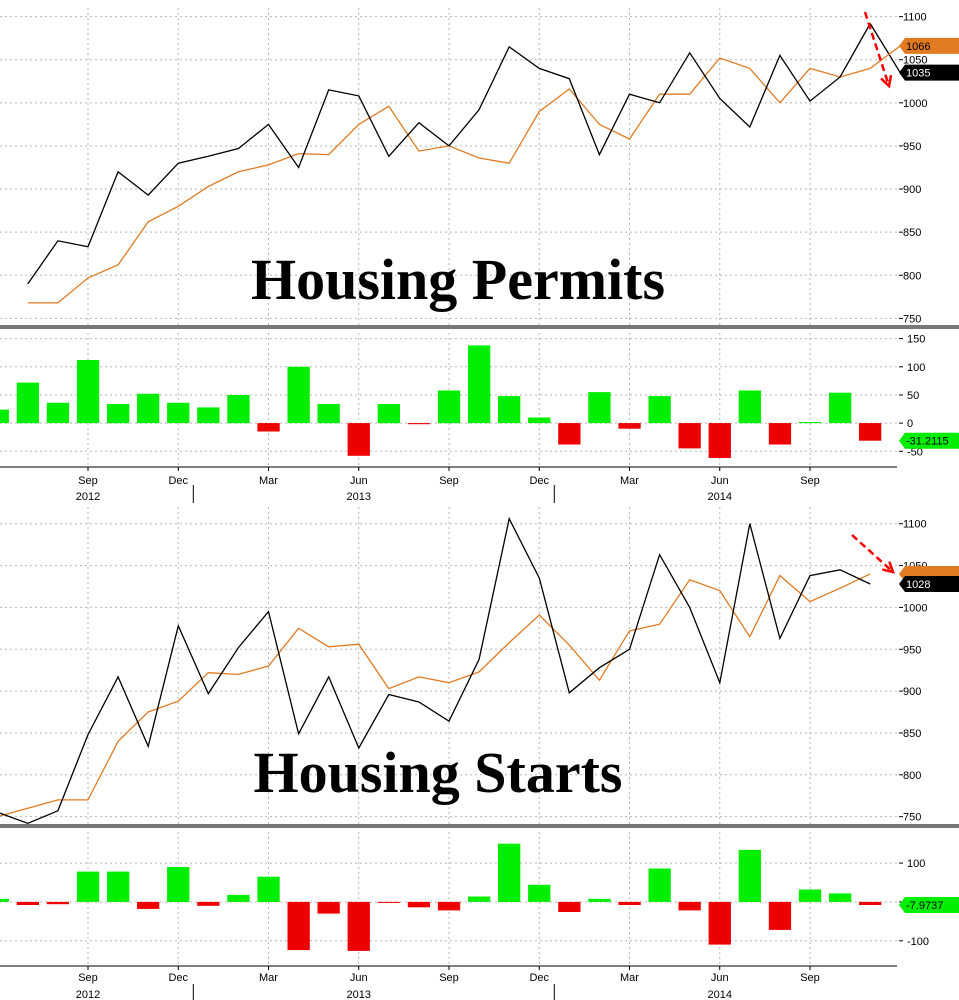 The image size is (959, 1000). Describe the element at coordinates (915, 18) in the screenshot. I see `permits-ytick-label: 1100` at that location.